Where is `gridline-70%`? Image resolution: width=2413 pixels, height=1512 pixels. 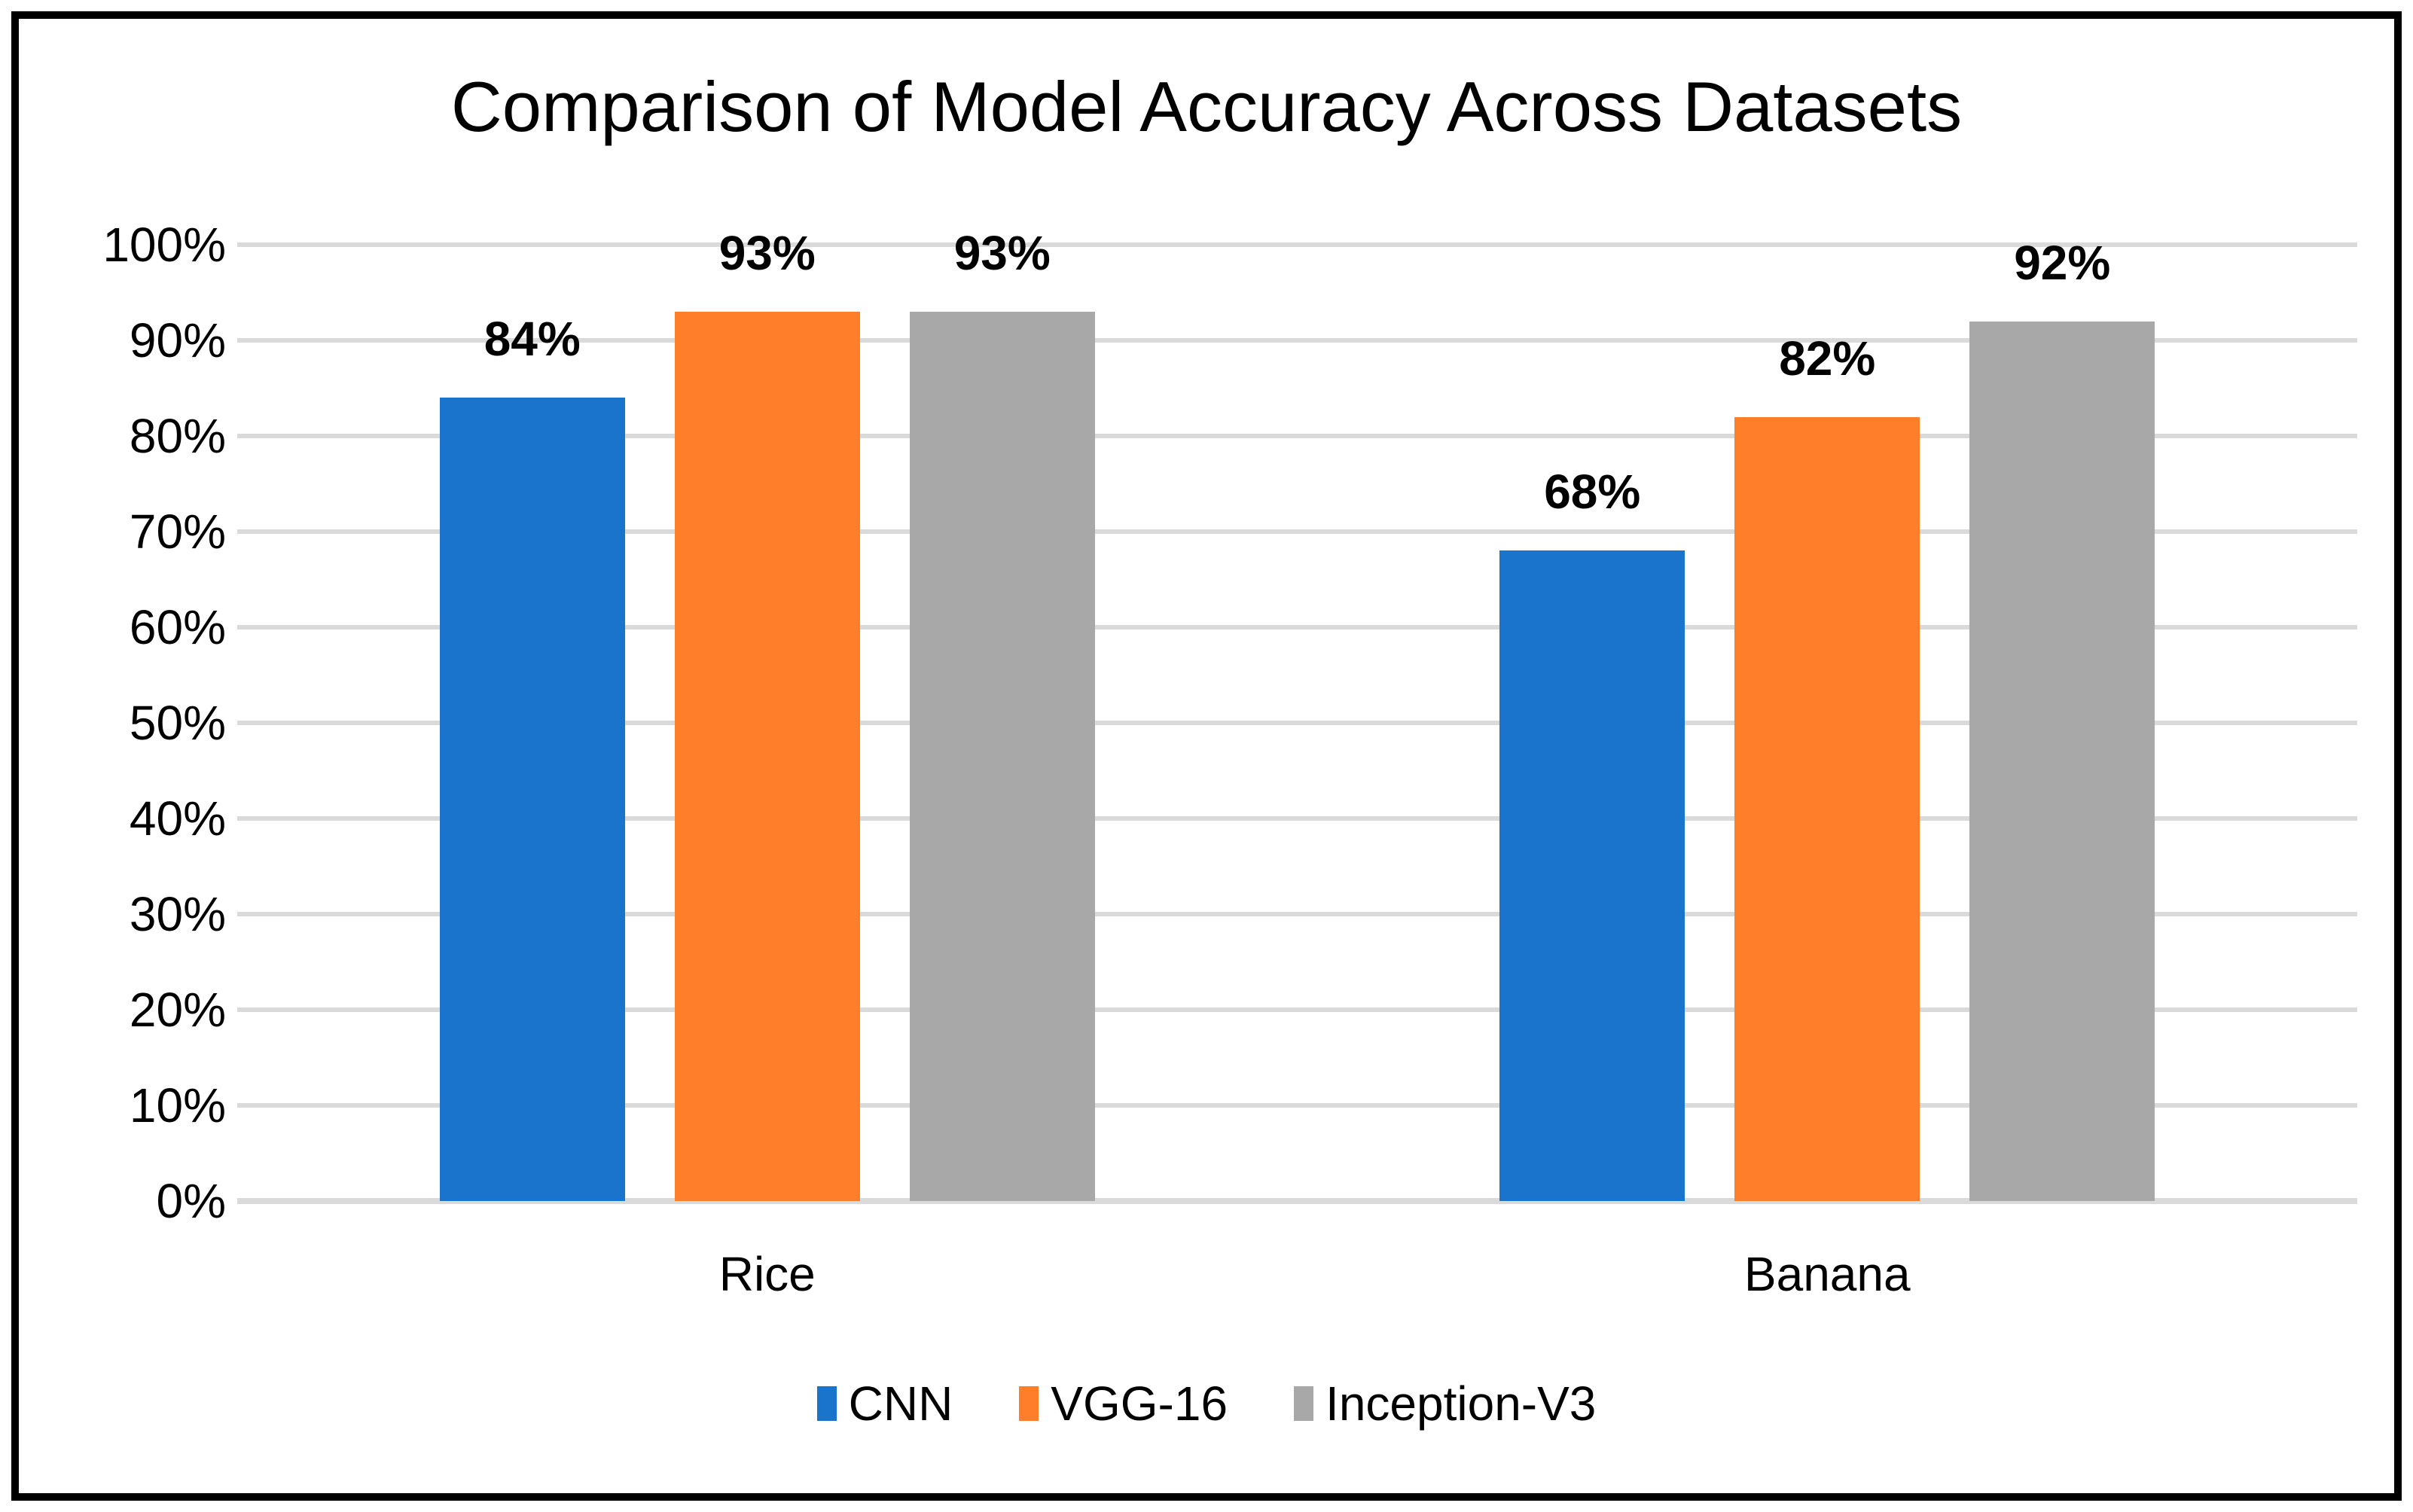
gridline-70% is located at coordinates (1297, 531).